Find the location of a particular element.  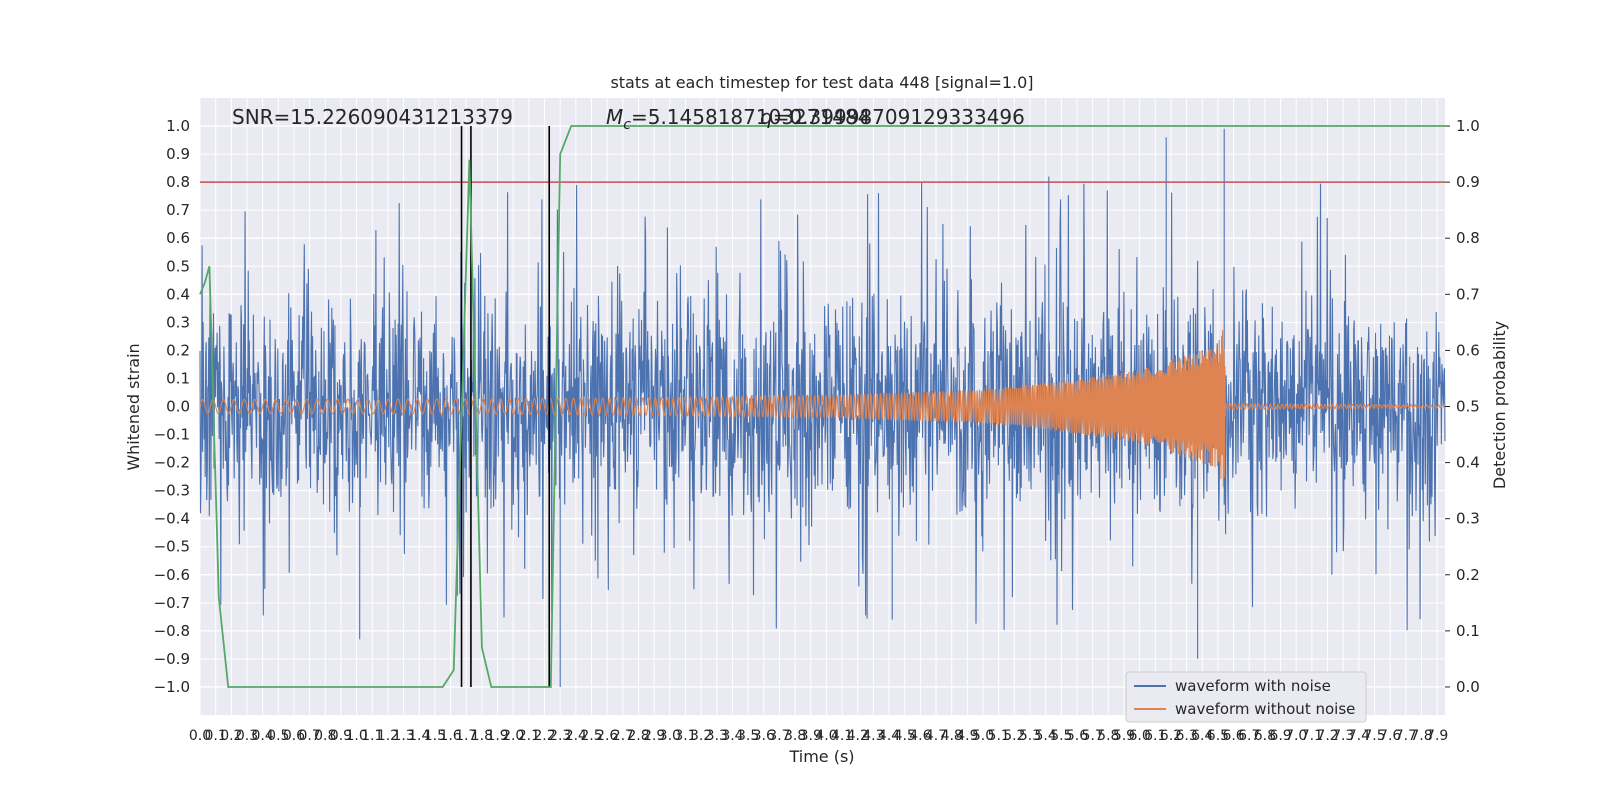

x-tick-label: 0.8 is located at coordinates (325, 736).